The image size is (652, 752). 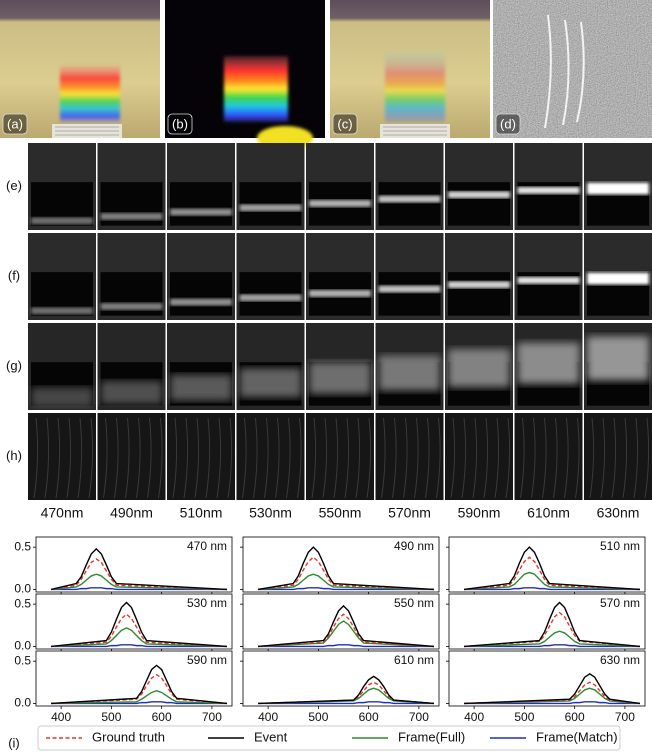 I want to click on x-tick-label: 600, so click(x=369, y=717).